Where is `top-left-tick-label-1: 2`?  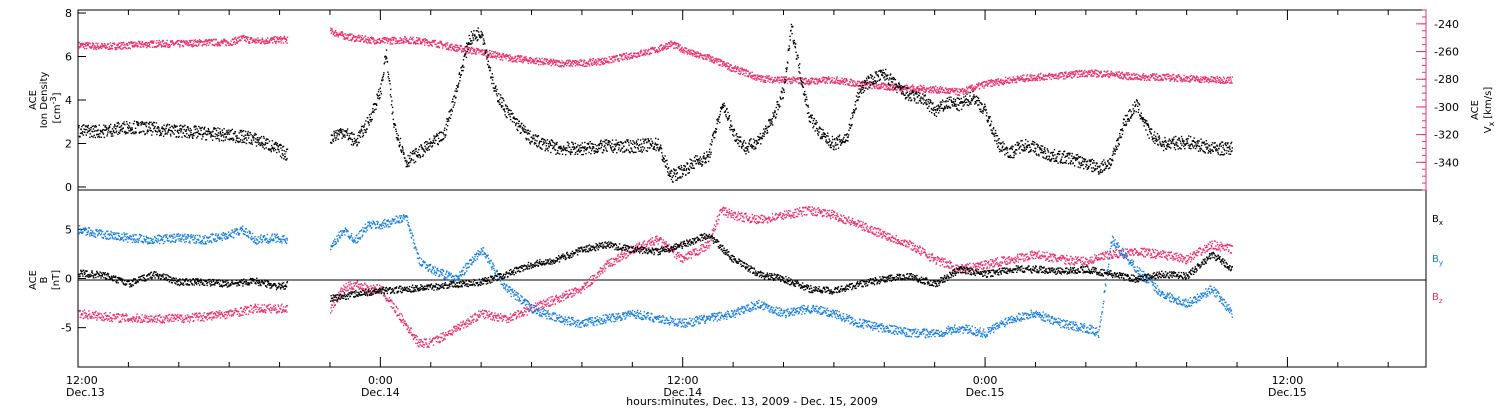 top-left-tick-label-1: 2 is located at coordinates (68, 144).